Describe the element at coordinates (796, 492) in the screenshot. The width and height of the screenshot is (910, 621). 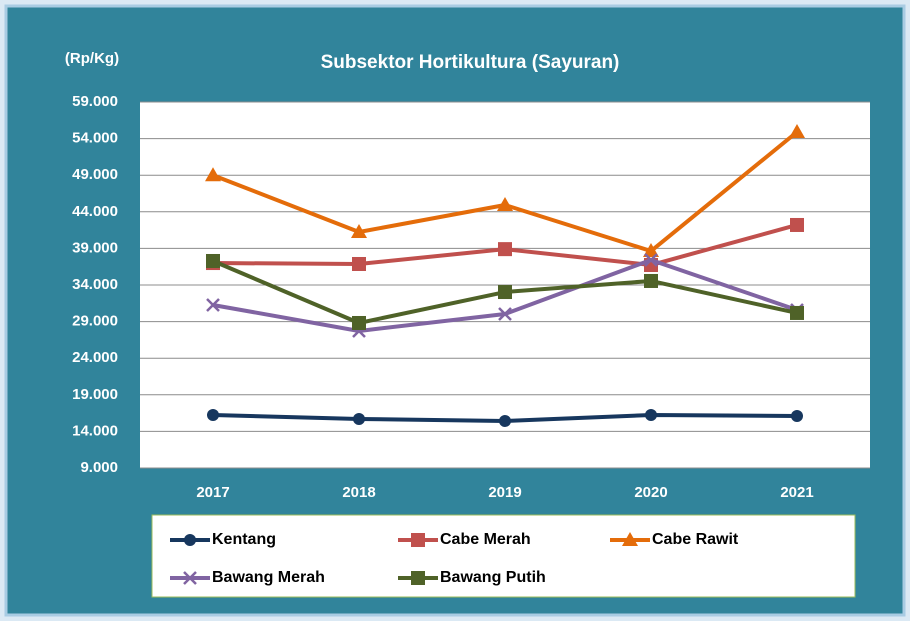
I see `x-tick-label: 2021` at that location.